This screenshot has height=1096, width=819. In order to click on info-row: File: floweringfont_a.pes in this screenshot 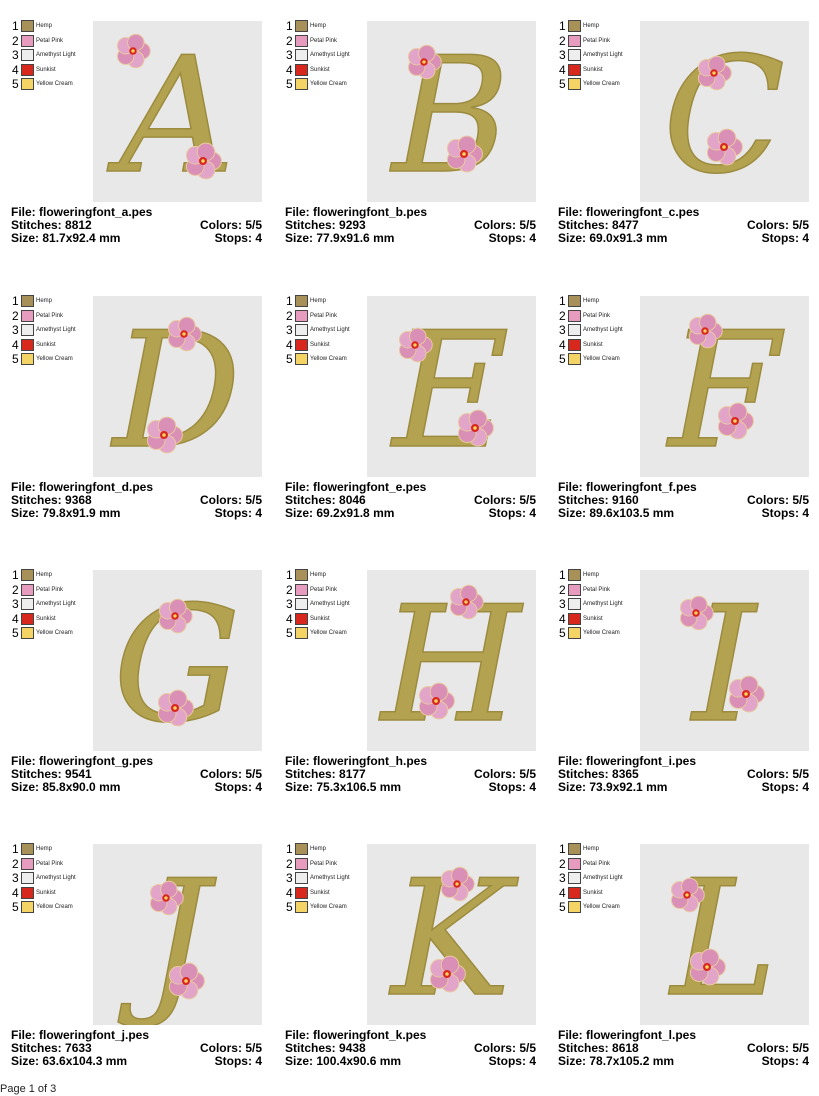, I will do `click(136, 212)`.